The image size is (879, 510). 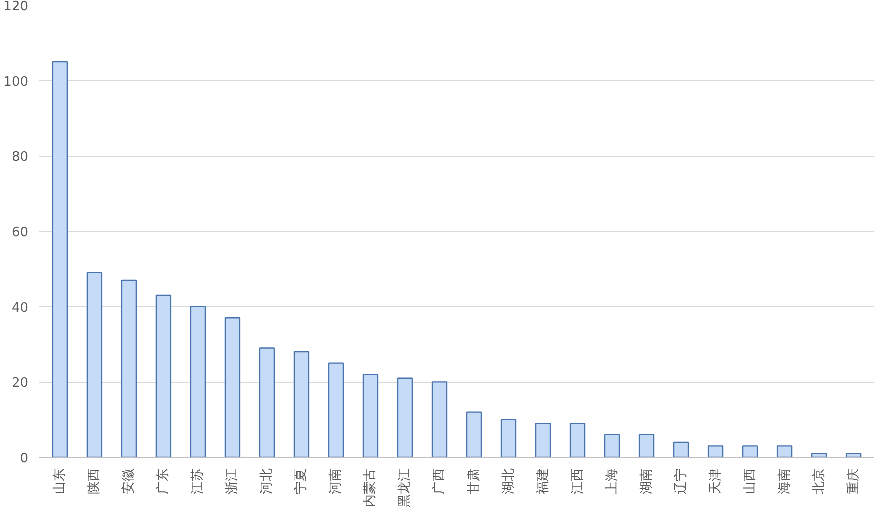 What do you see at coordinates (20, 384) in the screenshot?
I see `y-tick-label: 20` at bounding box center [20, 384].